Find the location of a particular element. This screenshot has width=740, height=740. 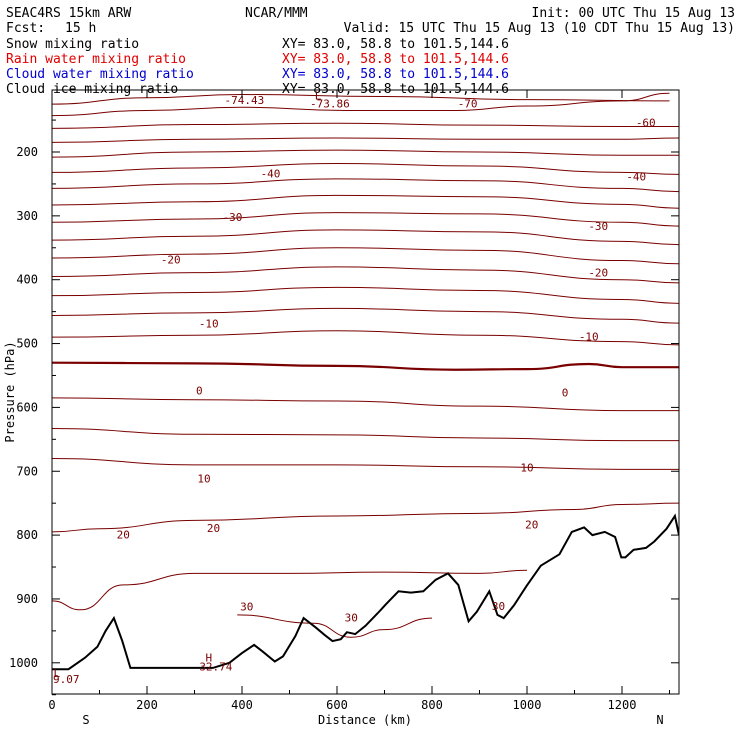

south-end-label: S is located at coordinates (85, 720).